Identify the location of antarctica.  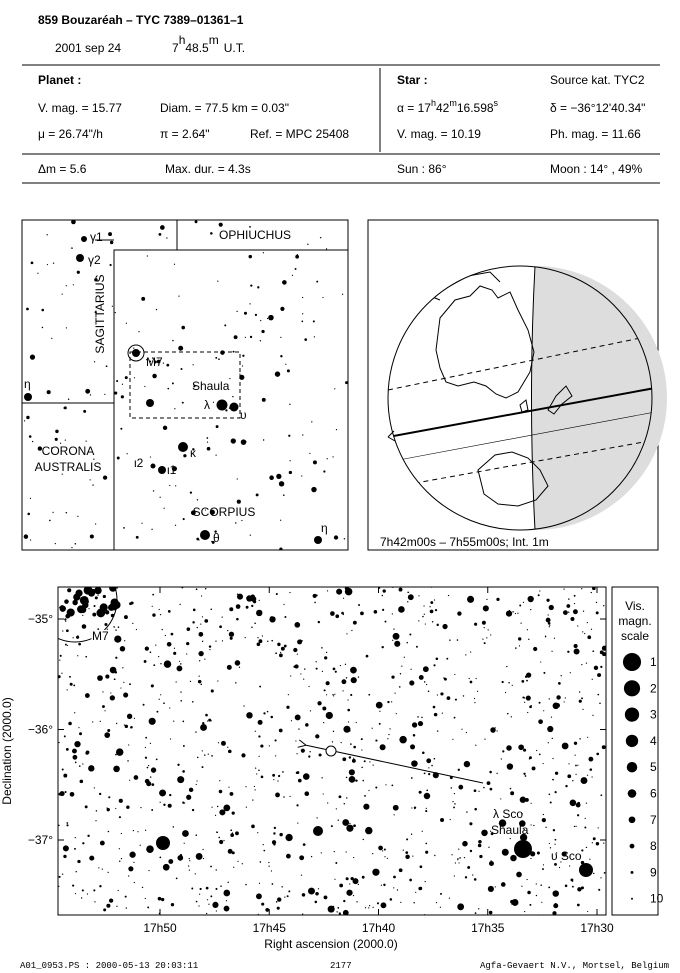
(513, 479).